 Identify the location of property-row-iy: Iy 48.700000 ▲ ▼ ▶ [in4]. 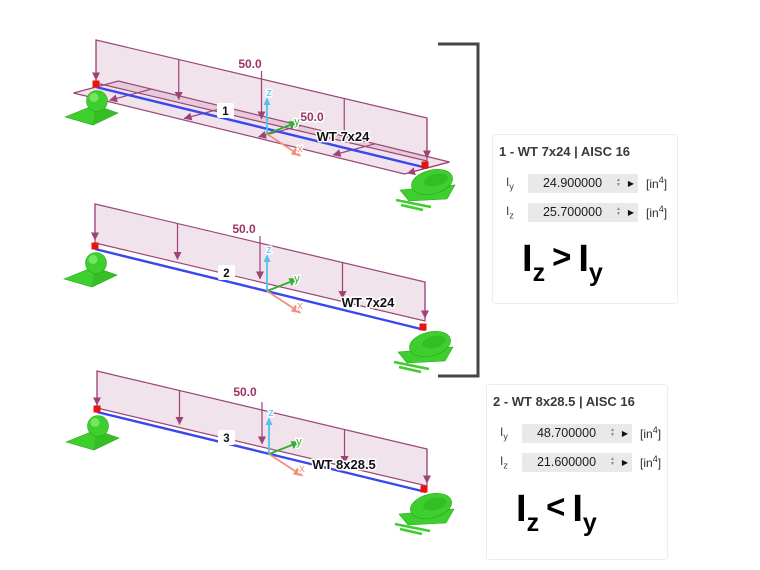
(583, 433).